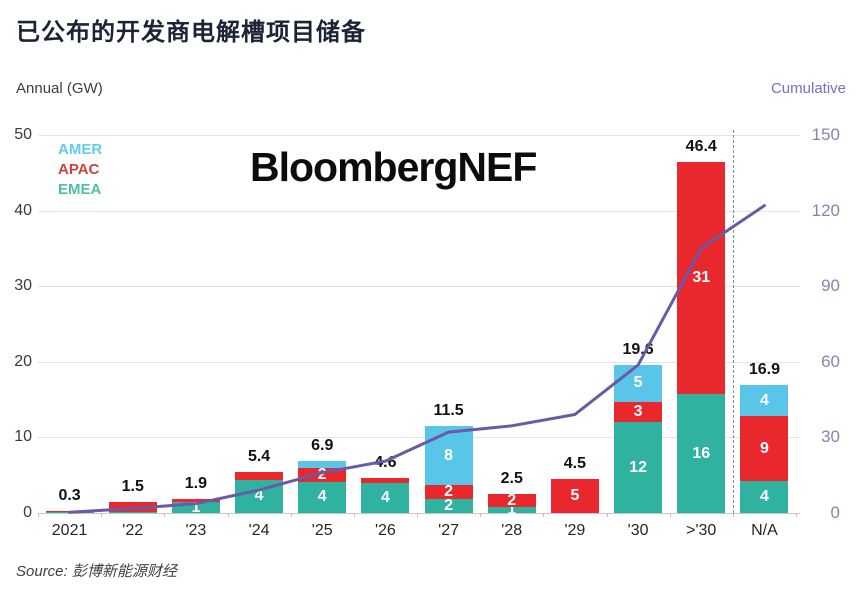  Describe the element at coordinates (808, 88) in the screenshot. I see `right-axis-title: Cumulative` at that location.